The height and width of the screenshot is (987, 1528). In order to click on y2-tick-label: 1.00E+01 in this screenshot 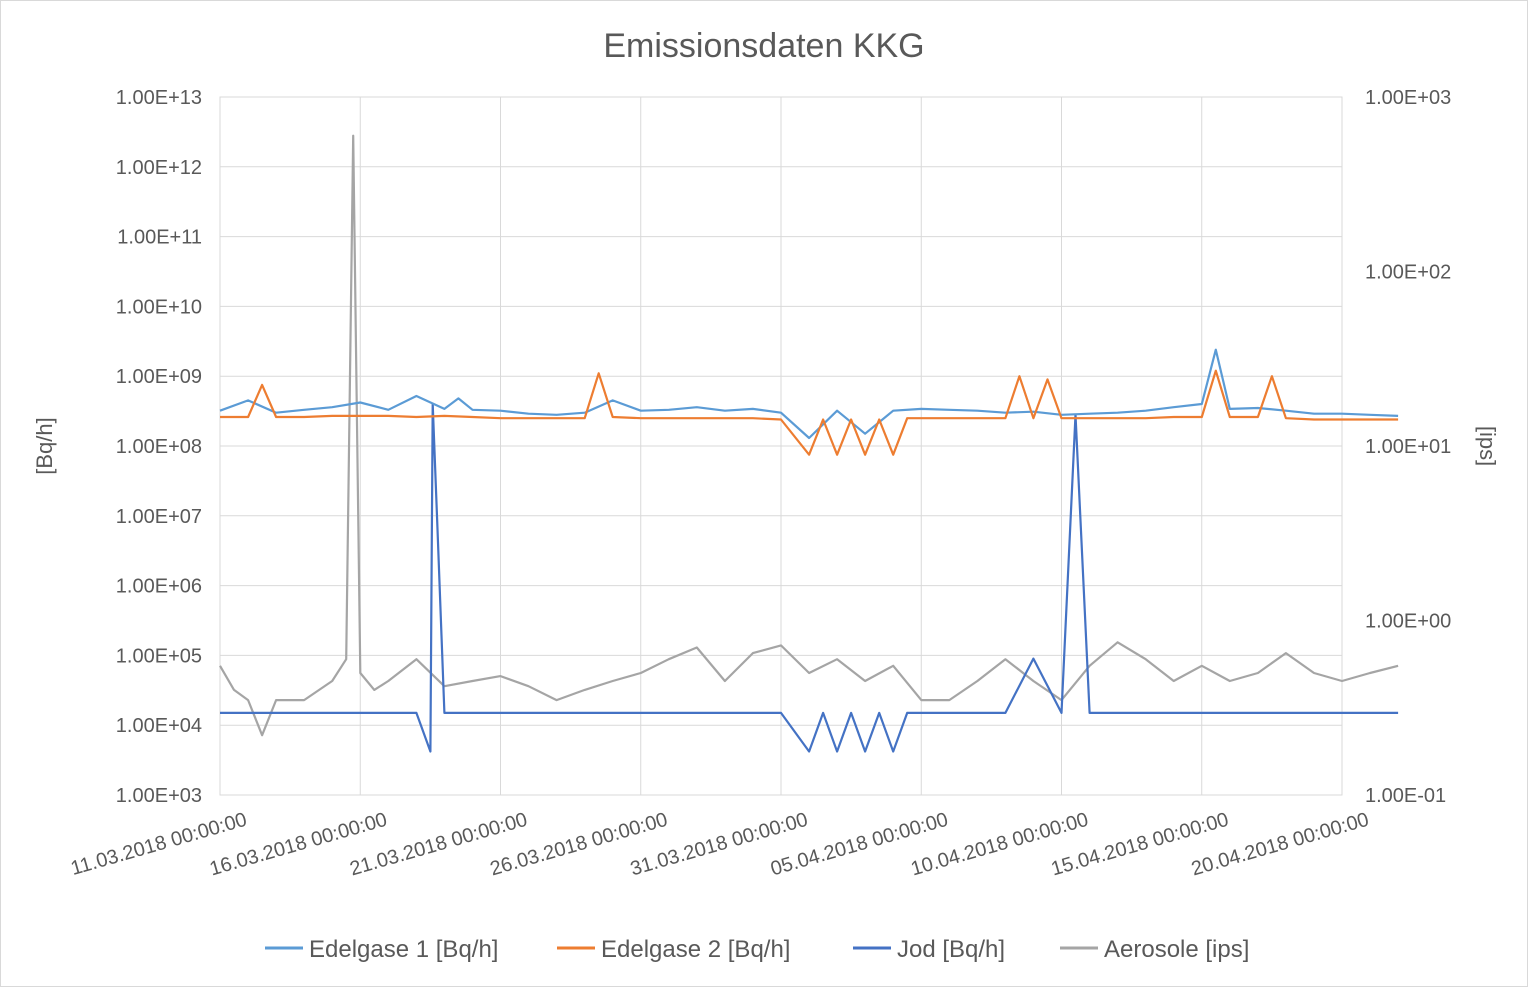, I will do `click(1408, 447)`.